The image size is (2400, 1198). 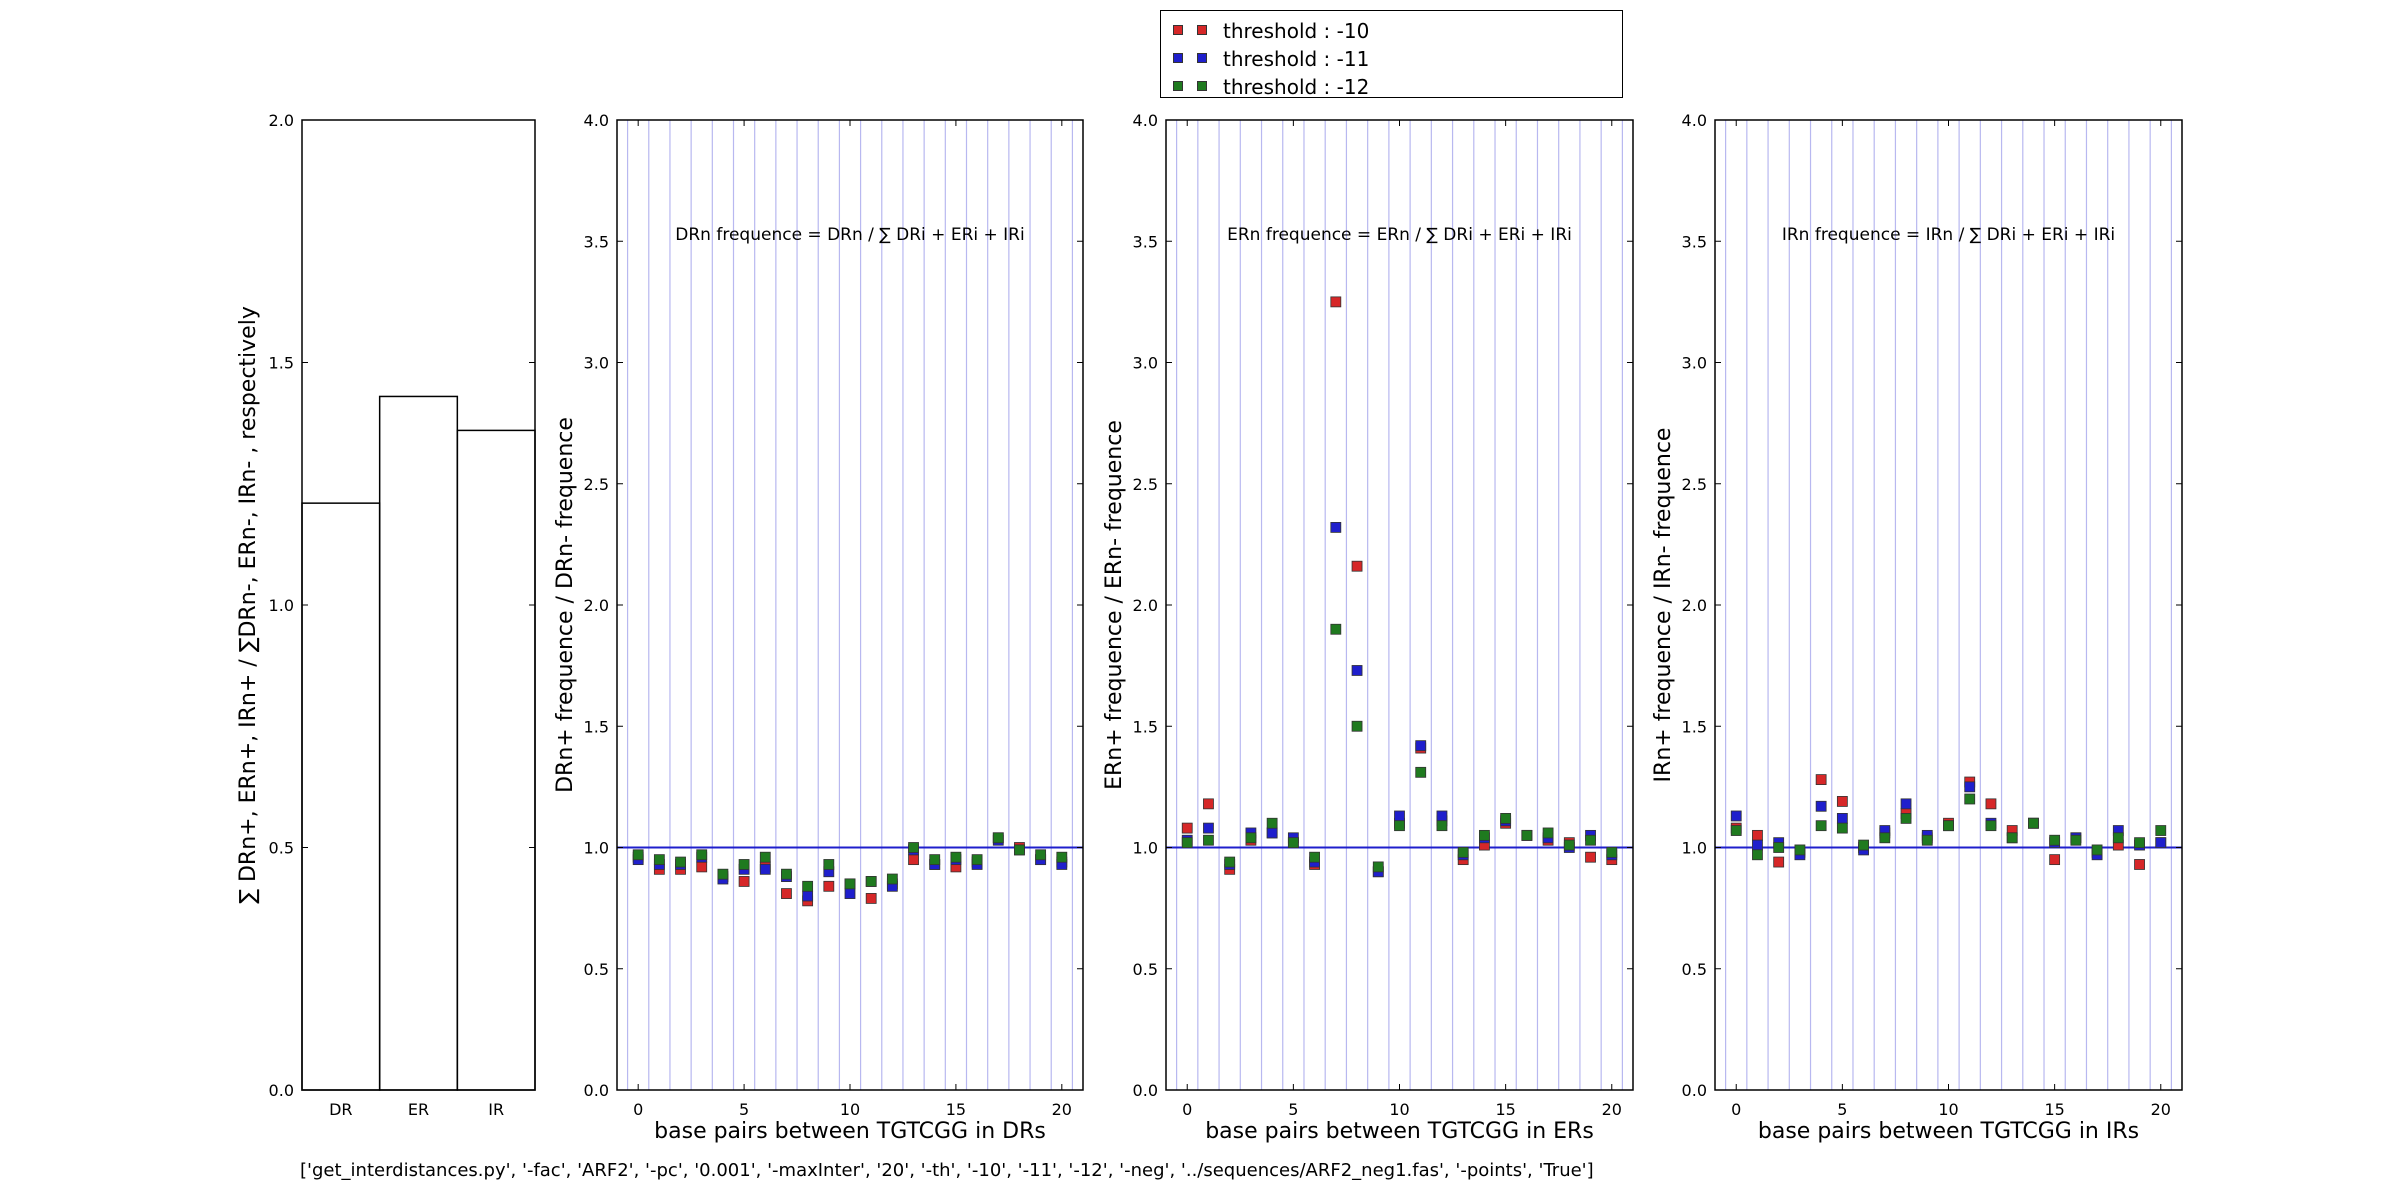 I want to click on panel3-point-s1-x2, so click(x=1779, y=862).